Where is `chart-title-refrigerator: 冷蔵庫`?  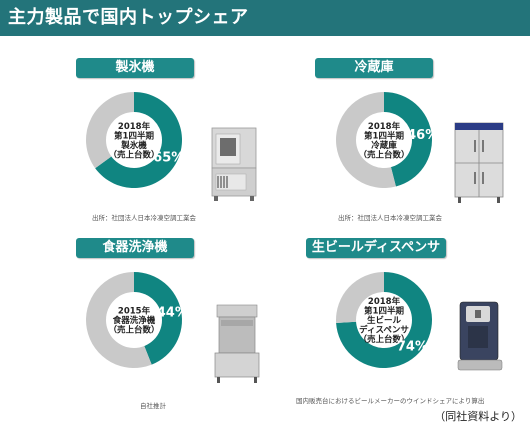
chart-title-refrigerator: 冷蔵庫 is located at coordinates (374, 68).